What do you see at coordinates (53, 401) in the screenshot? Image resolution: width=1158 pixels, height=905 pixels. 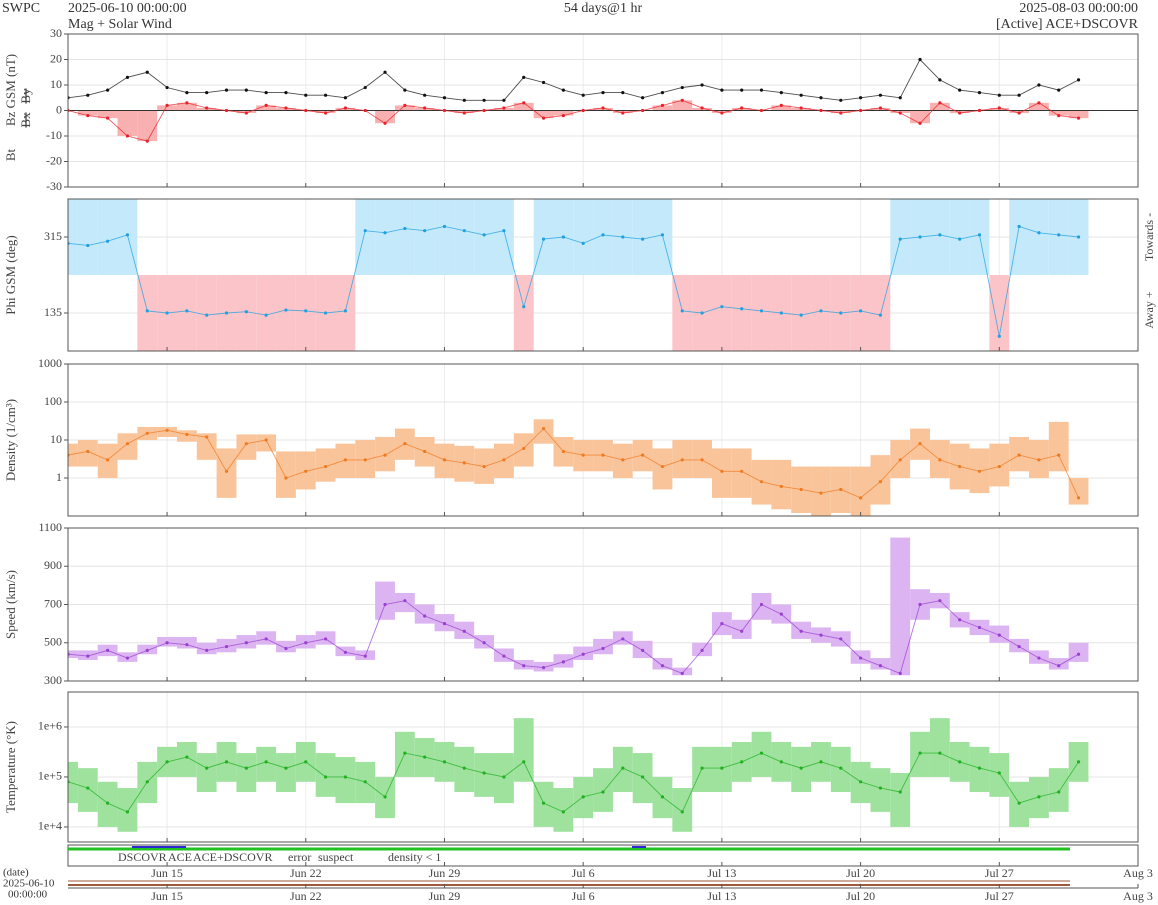 I see `y-tick-label: 100` at bounding box center [53, 401].